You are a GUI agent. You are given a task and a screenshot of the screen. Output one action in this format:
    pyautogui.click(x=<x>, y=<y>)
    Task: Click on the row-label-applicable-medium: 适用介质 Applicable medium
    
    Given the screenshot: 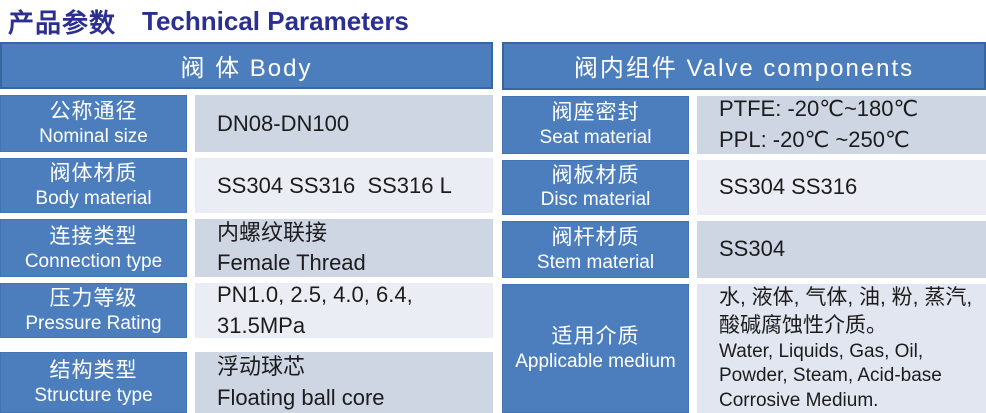 What is the action you would take?
    pyautogui.click(x=595, y=348)
    